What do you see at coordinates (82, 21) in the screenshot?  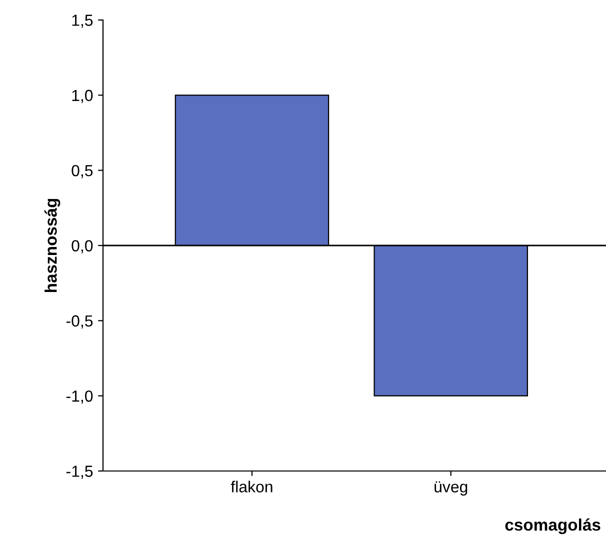 I see `y-tick-label: 1,5` at bounding box center [82, 21].